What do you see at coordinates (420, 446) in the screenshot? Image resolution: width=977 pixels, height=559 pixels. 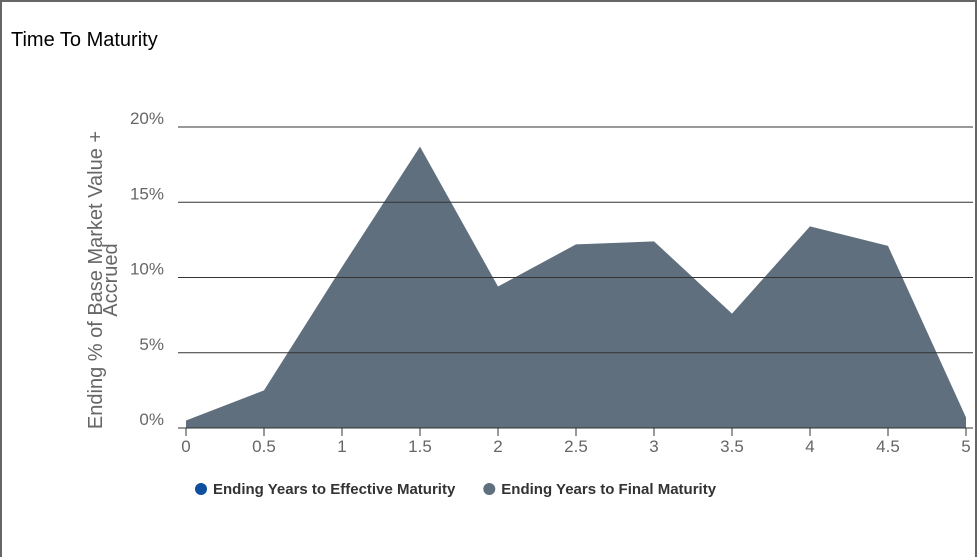 I see `x-tick-label: 1.5` at bounding box center [420, 446].